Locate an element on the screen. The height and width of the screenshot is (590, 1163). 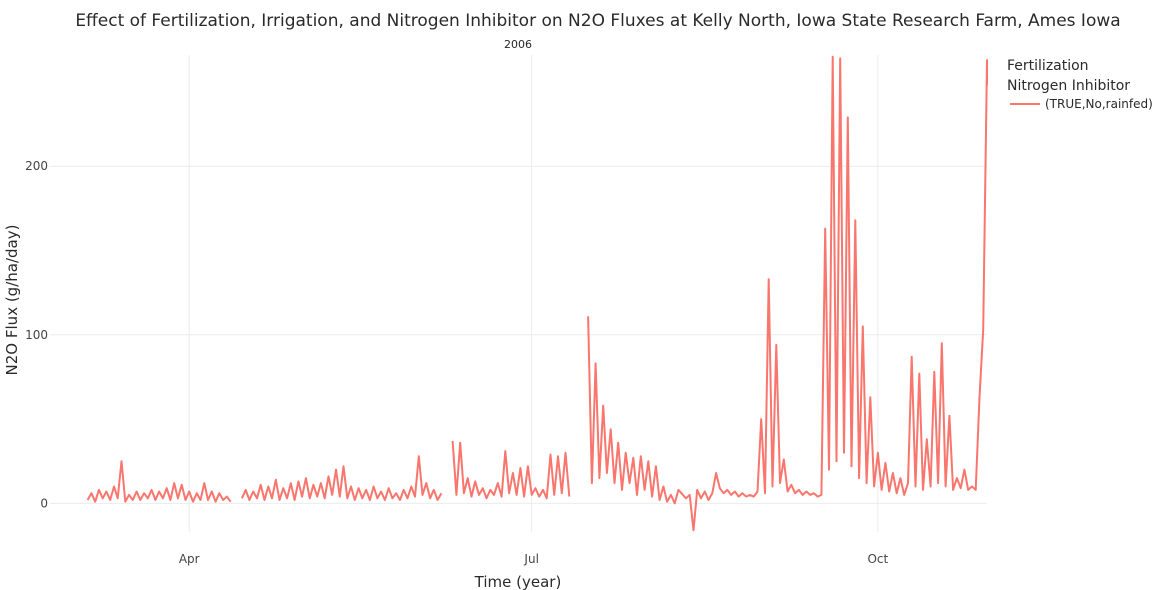
y-tick-label: 200 is located at coordinates (36, 166).